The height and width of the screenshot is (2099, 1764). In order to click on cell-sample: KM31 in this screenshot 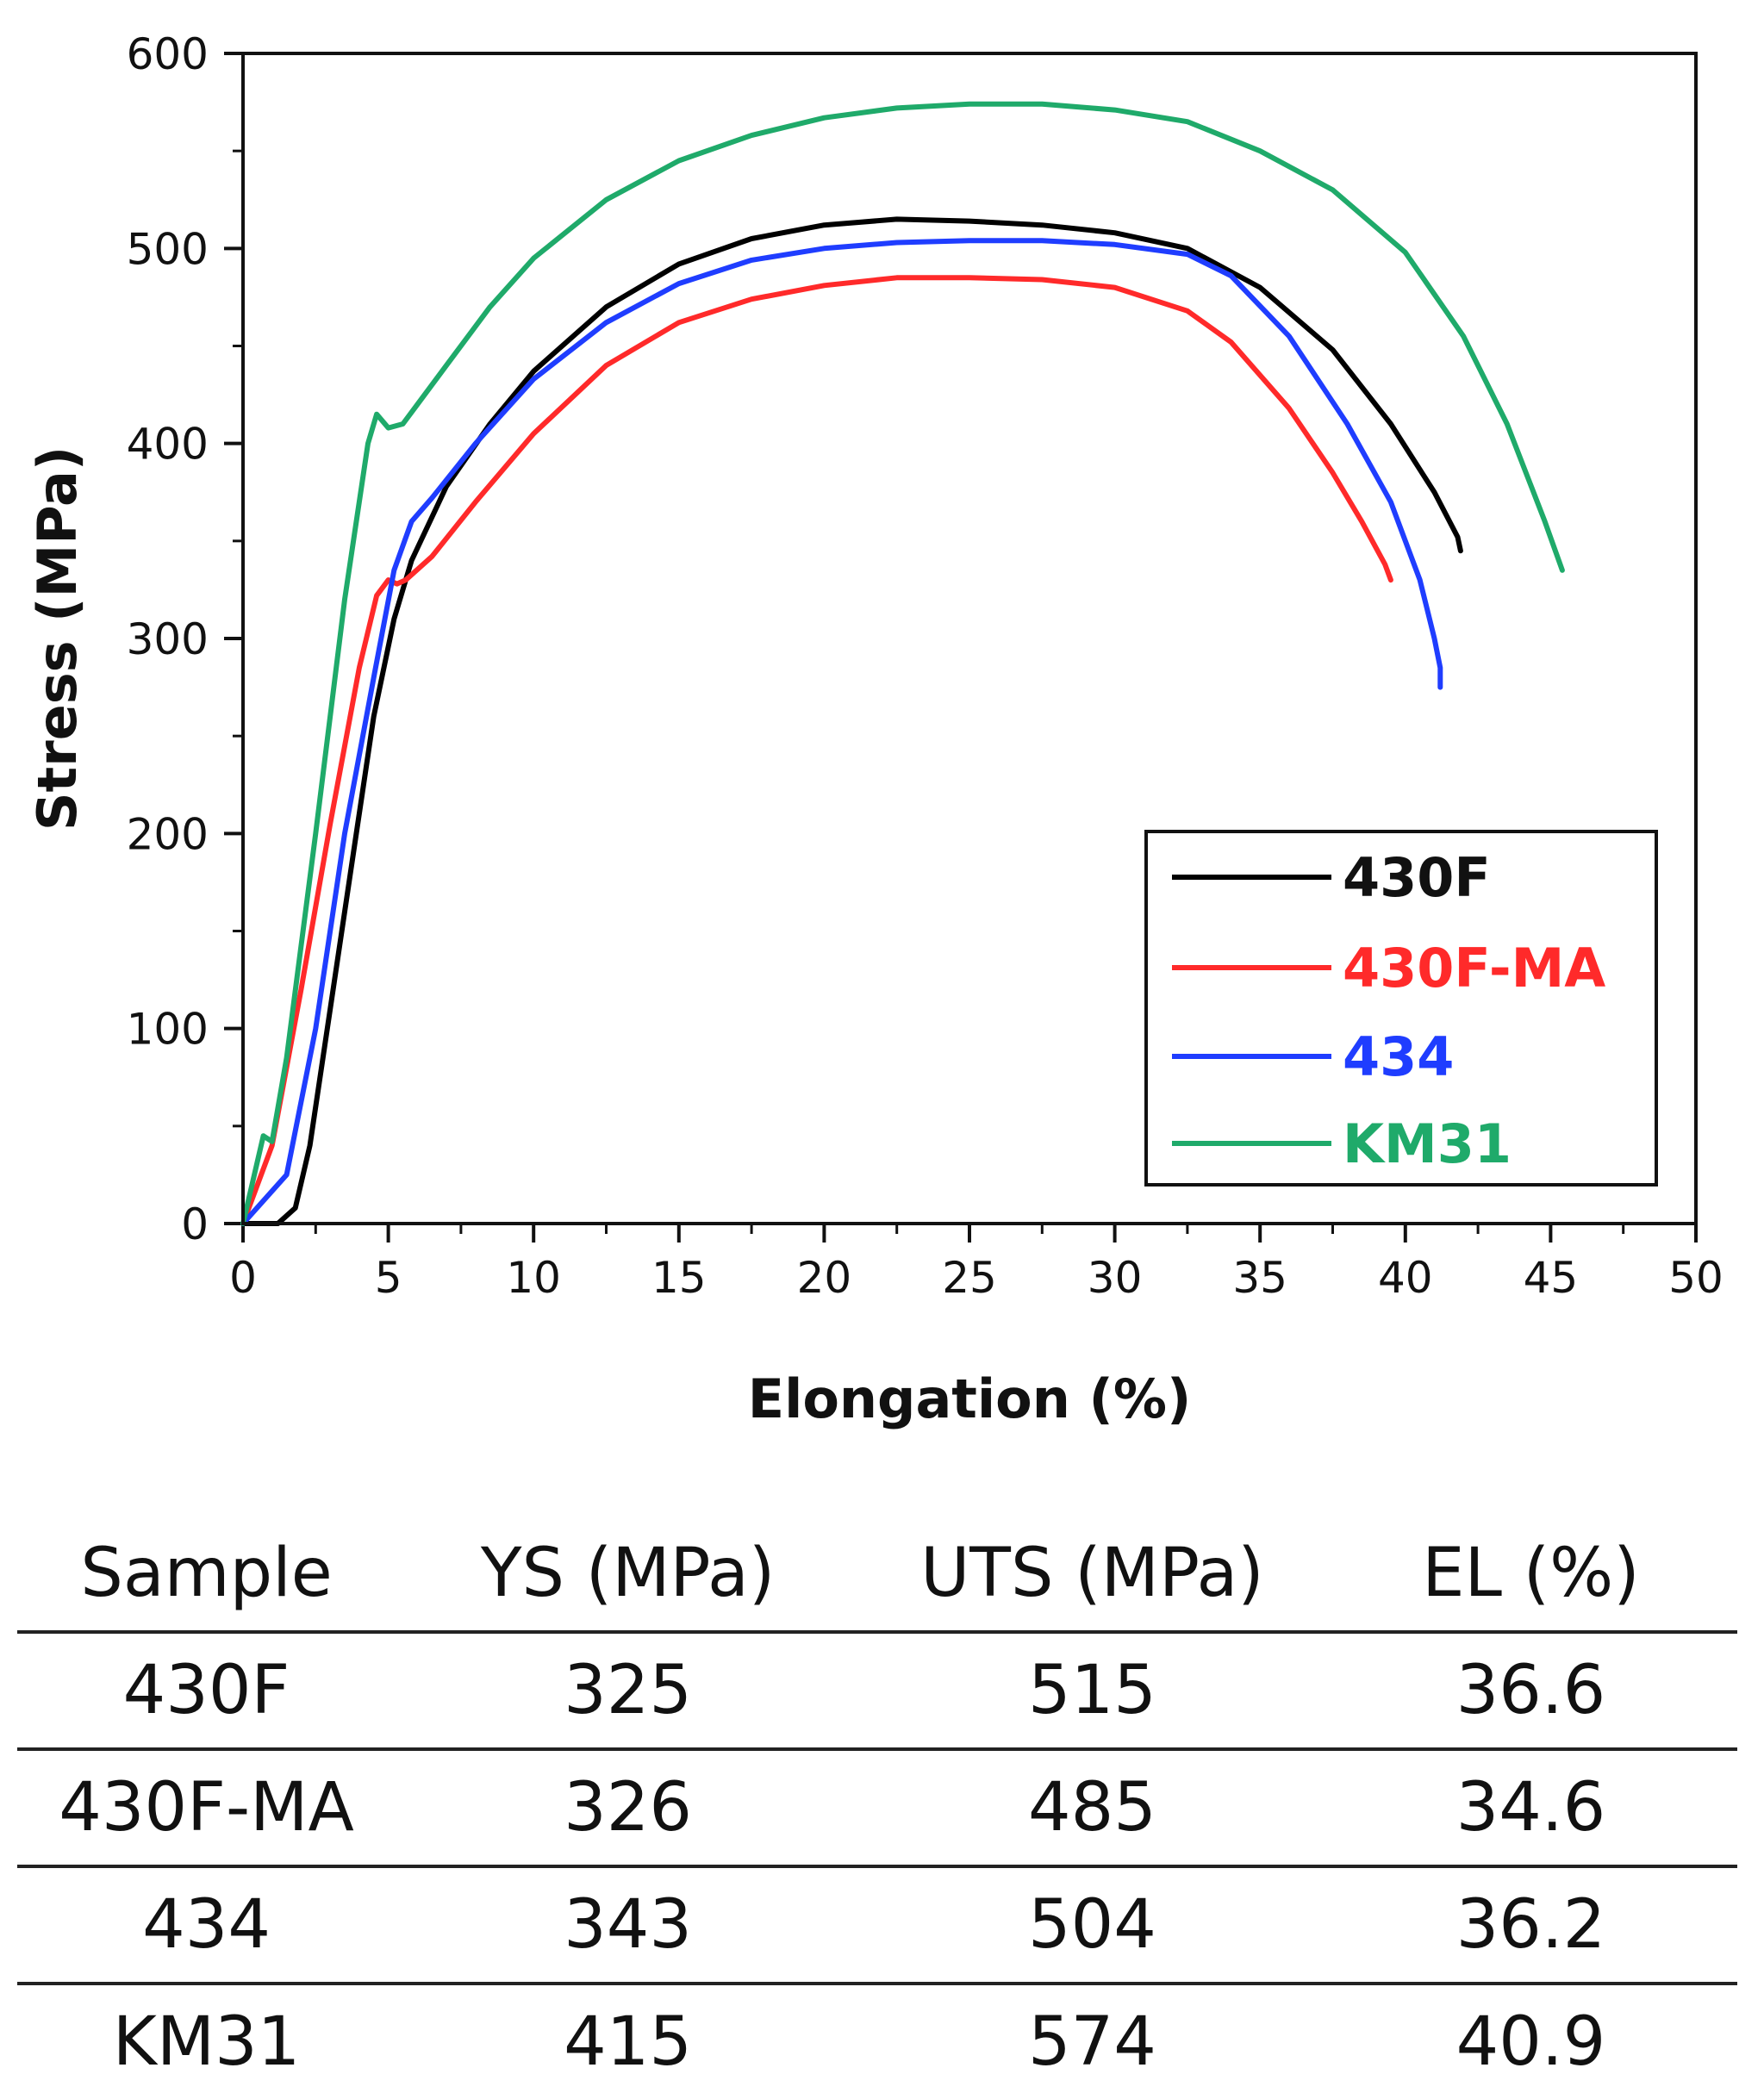, I will do `click(206, 2042)`.